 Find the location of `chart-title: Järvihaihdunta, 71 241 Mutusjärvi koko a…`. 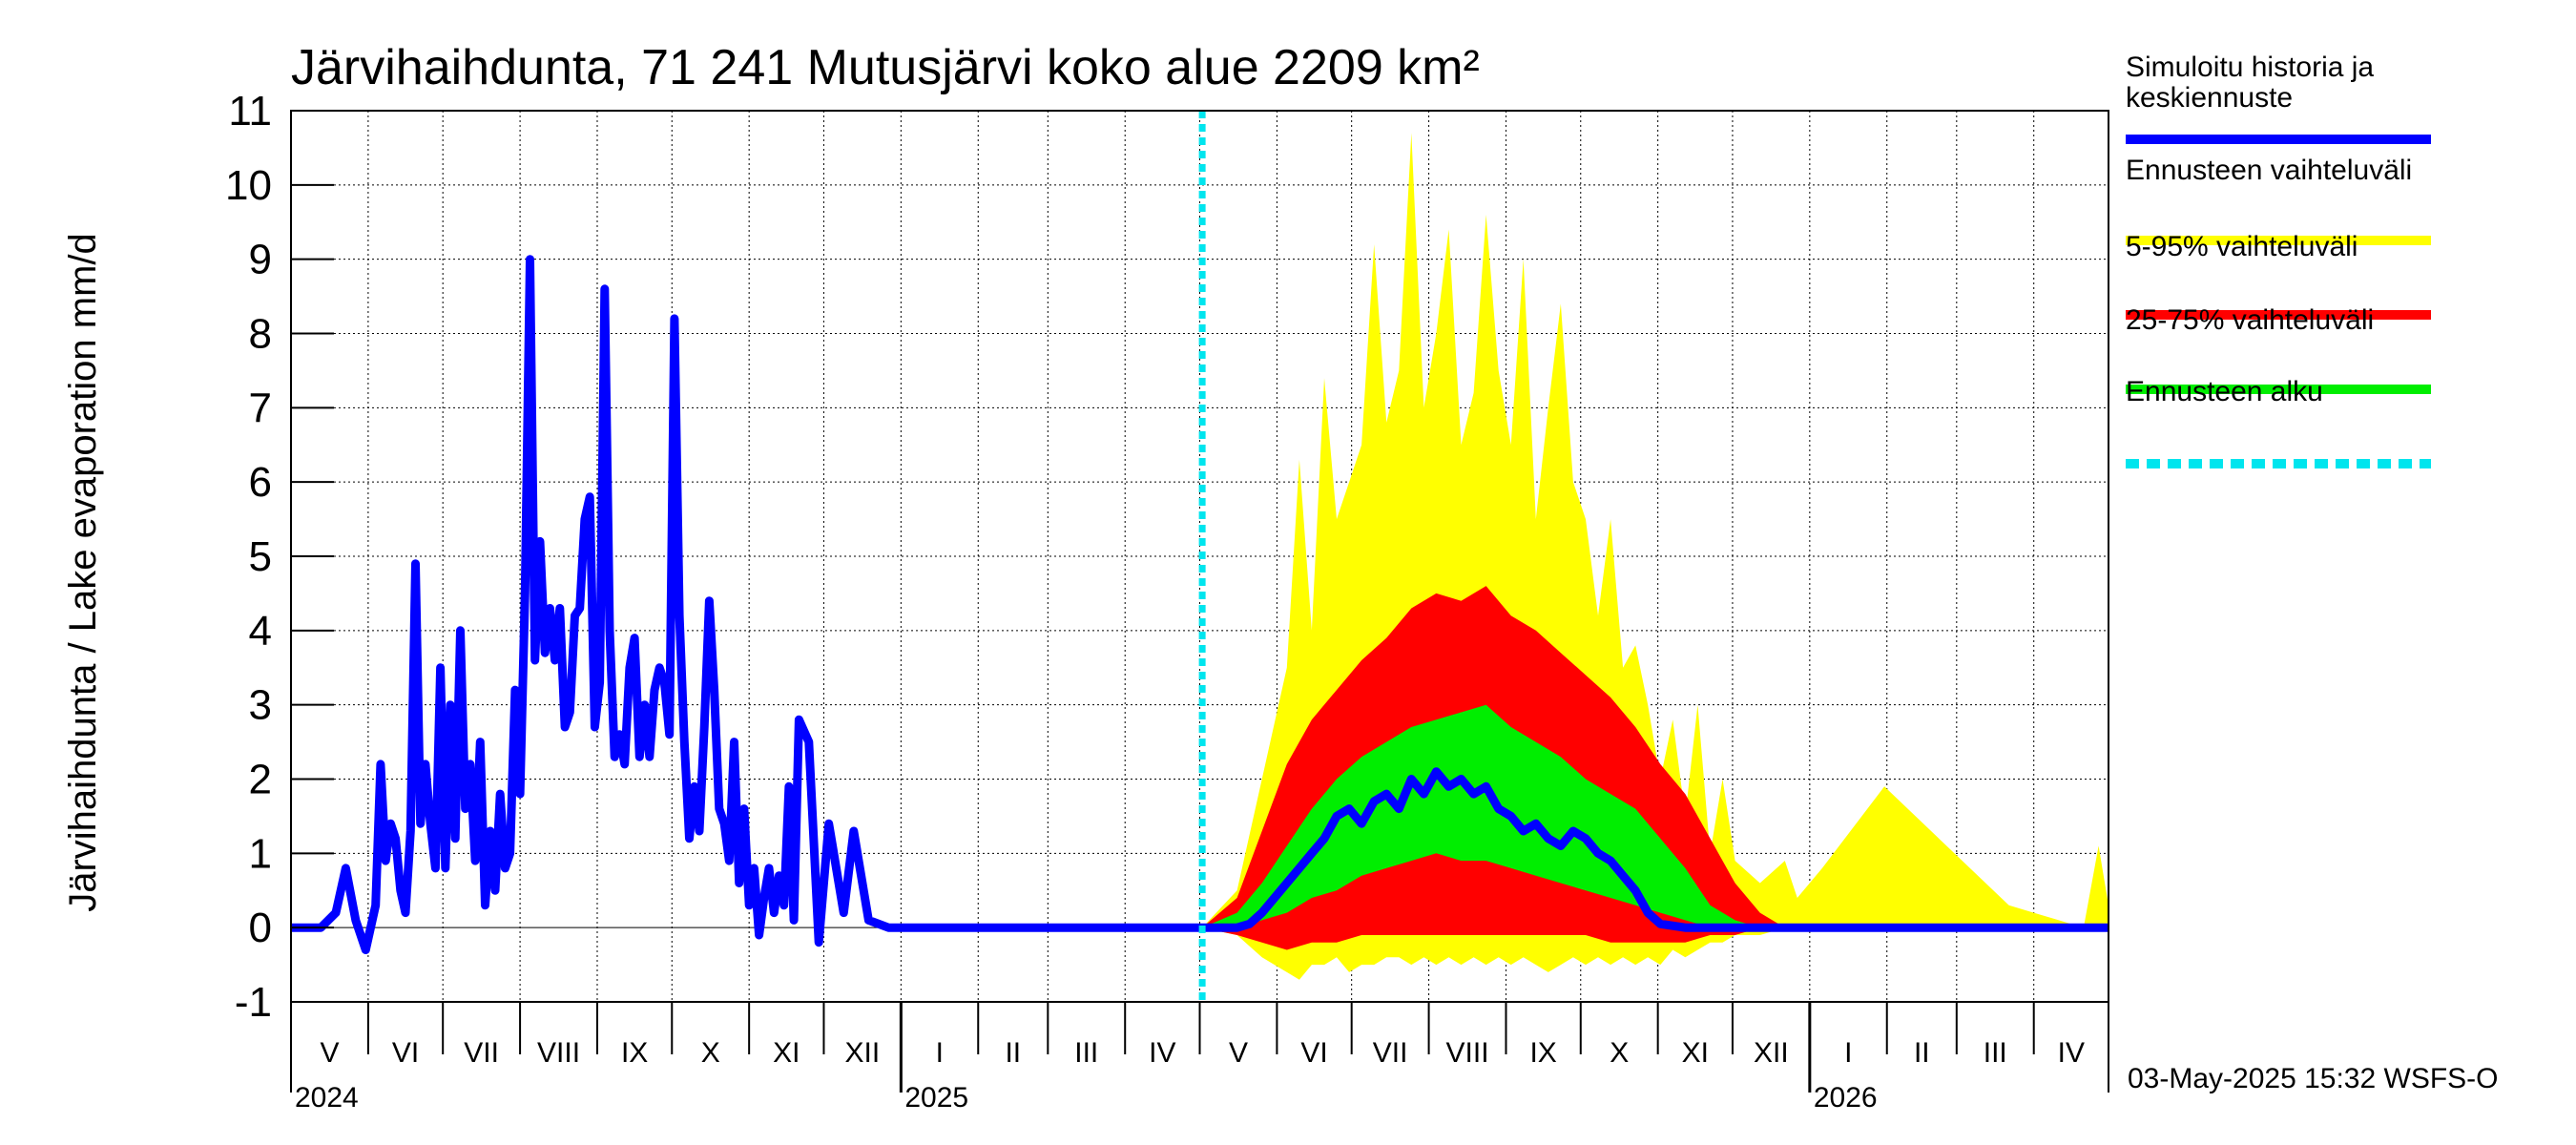

chart-title: Järvihaihdunta, 71 241 Mutusjärvi koko a… is located at coordinates (885, 67).